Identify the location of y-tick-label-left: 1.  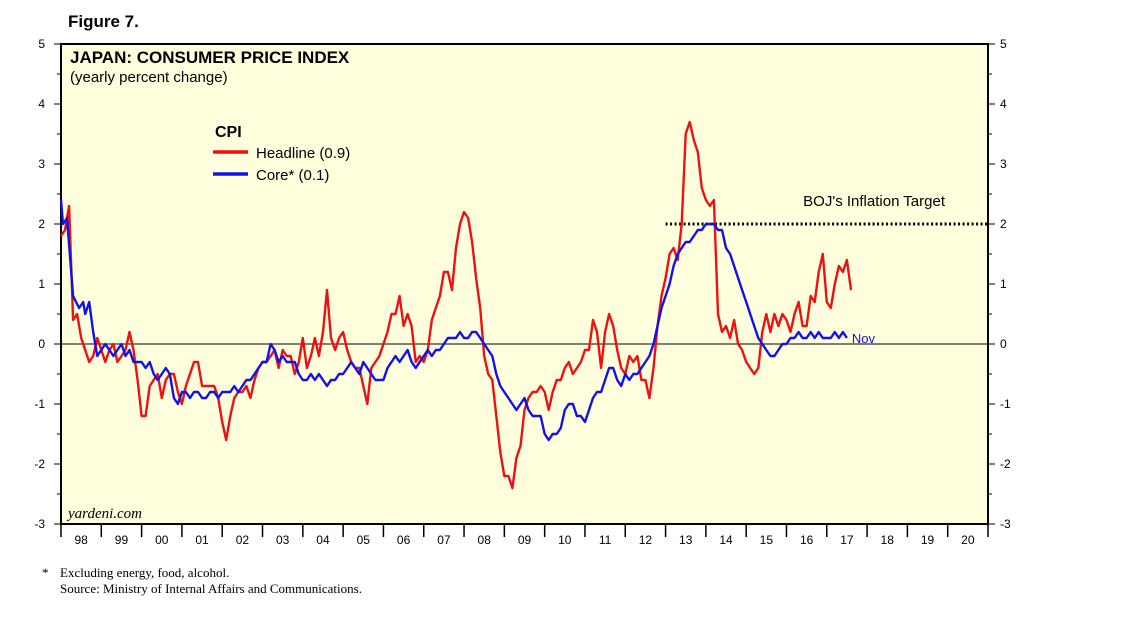
(41, 284).